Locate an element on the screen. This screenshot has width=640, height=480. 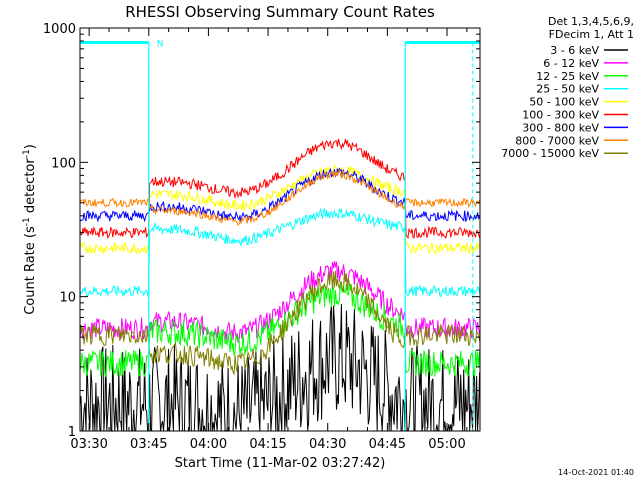
x-tick-label: 04:30 is located at coordinates (327, 444).